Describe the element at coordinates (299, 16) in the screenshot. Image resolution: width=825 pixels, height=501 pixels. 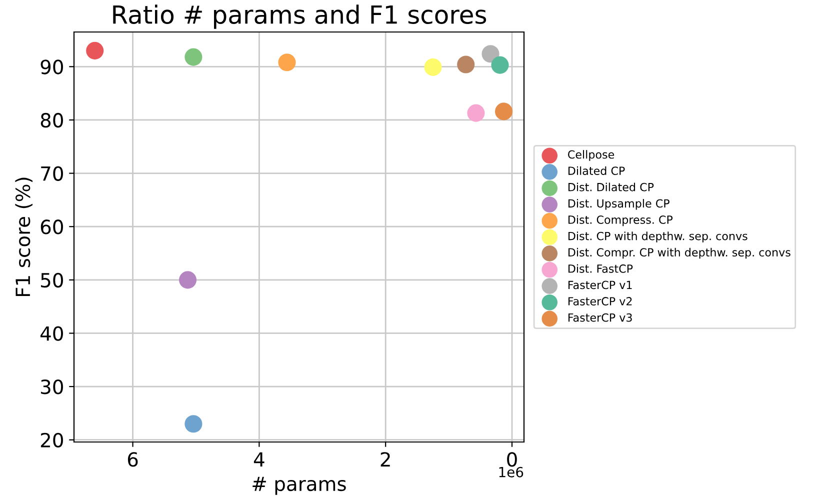
I see `chart-title: Ratio # params and F1 scores` at that location.